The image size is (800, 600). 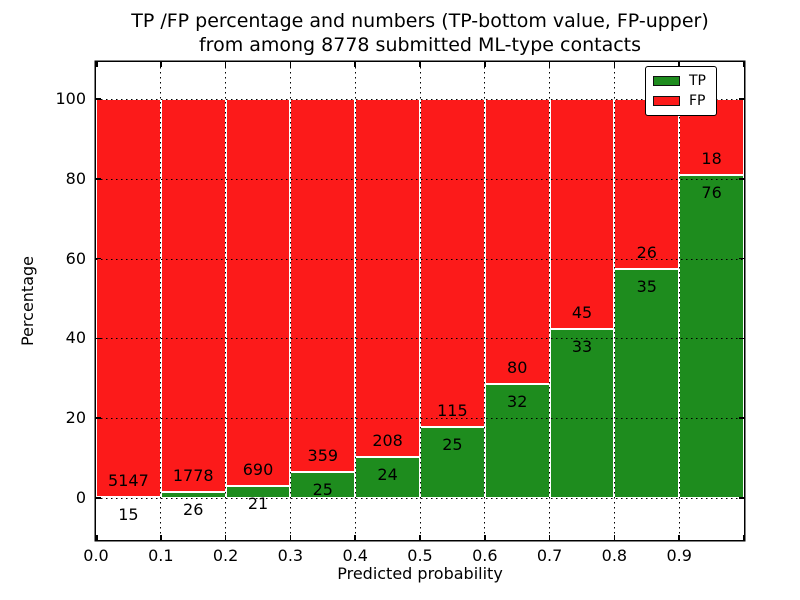 What do you see at coordinates (582, 347) in the screenshot?
I see `bar-label-tp: 33` at bounding box center [582, 347].